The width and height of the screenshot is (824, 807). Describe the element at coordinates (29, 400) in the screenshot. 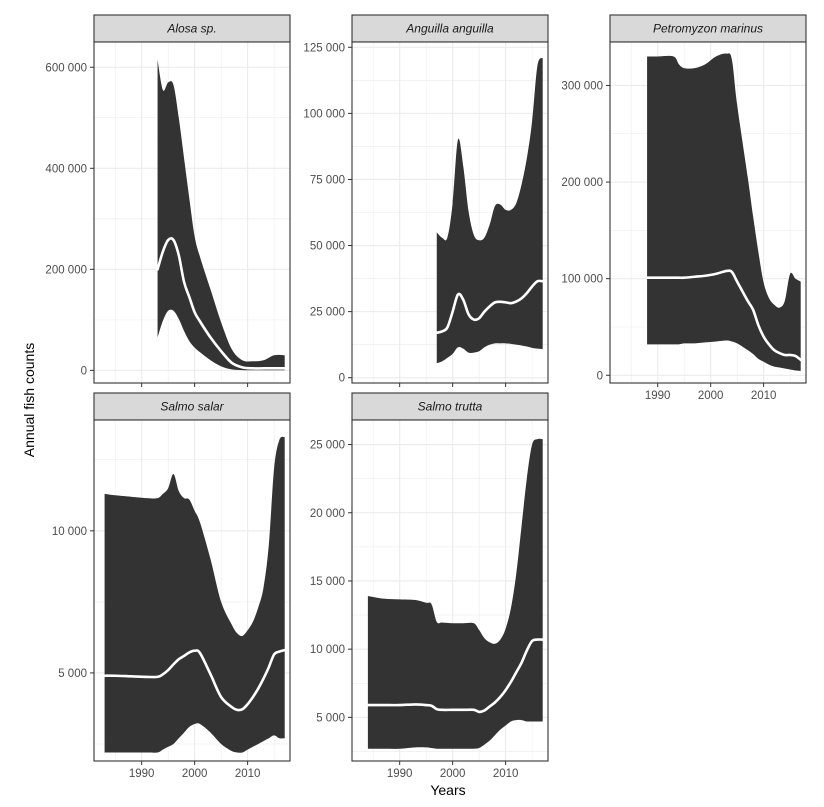

I see `y-axis-title: Annual fish counts` at that location.